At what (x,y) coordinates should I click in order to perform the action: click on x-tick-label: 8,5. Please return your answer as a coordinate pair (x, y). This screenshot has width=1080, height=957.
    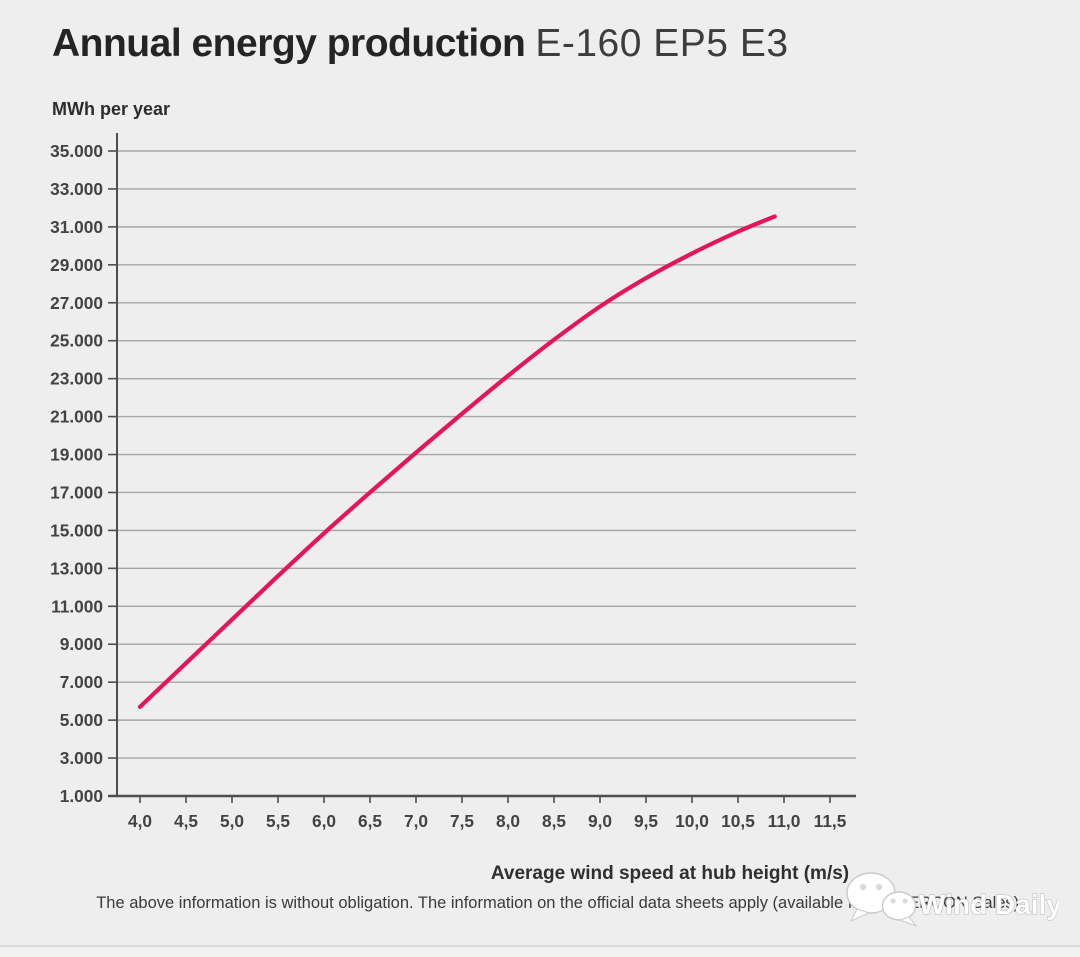
    Looking at the image, I should click on (554, 821).